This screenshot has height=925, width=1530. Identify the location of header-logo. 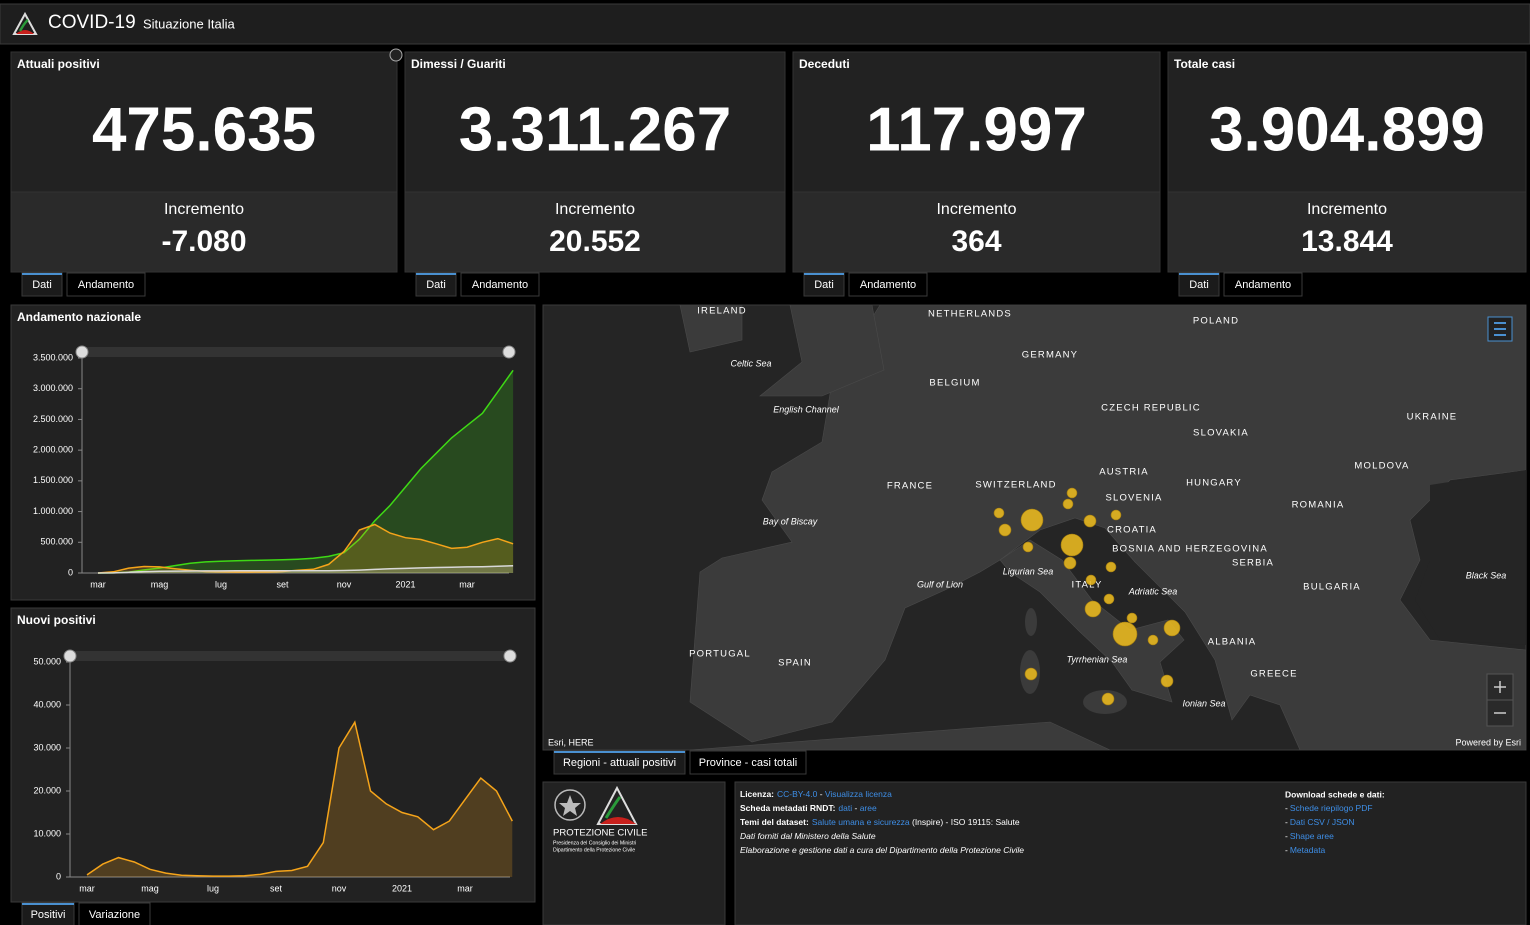
(25, 23).